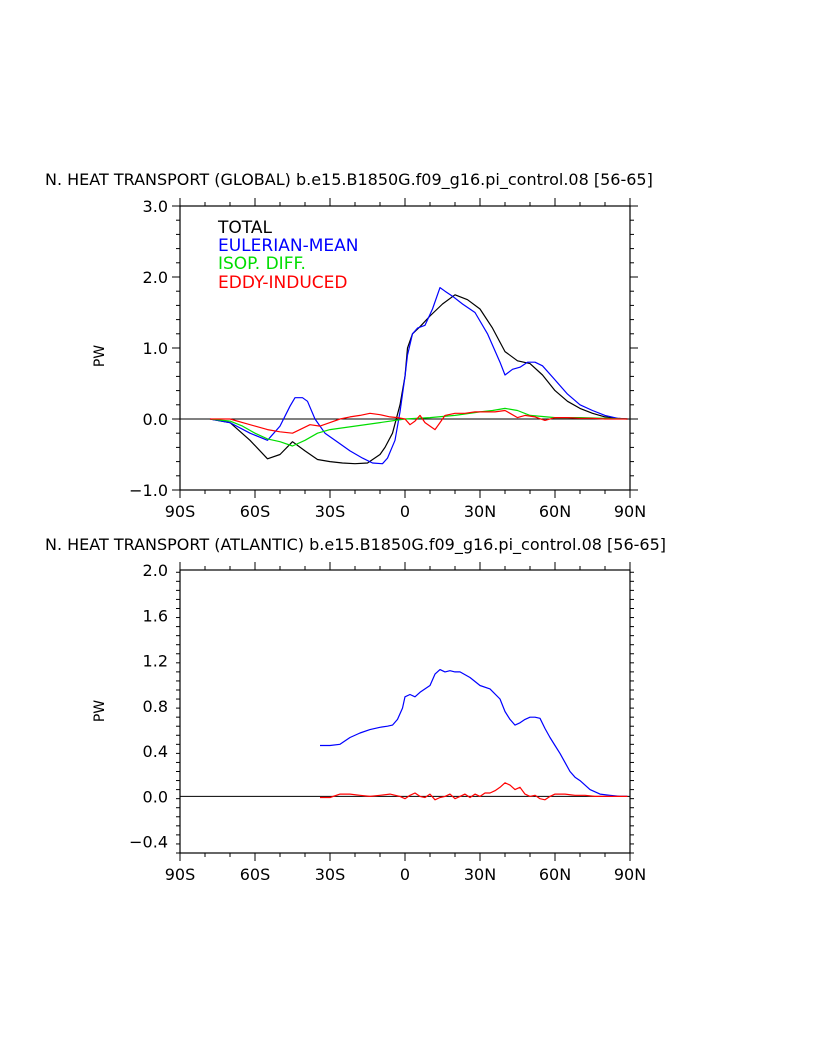  I want to click on global-x-tick-labels: 90S 60S 30S 0 30N 60N 90N, so click(405, 511).